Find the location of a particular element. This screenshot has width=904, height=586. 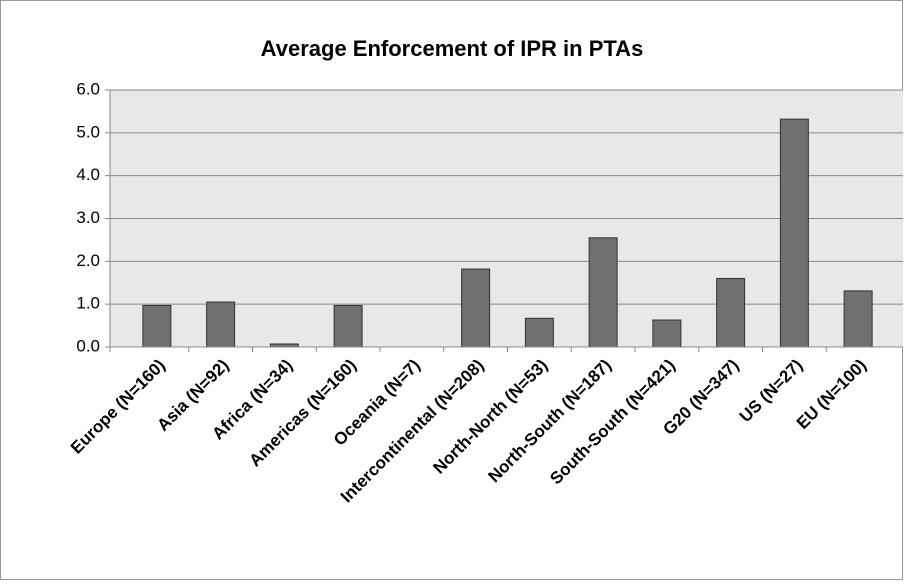

y-tick-label: 0.0 is located at coordinates (88, 345).